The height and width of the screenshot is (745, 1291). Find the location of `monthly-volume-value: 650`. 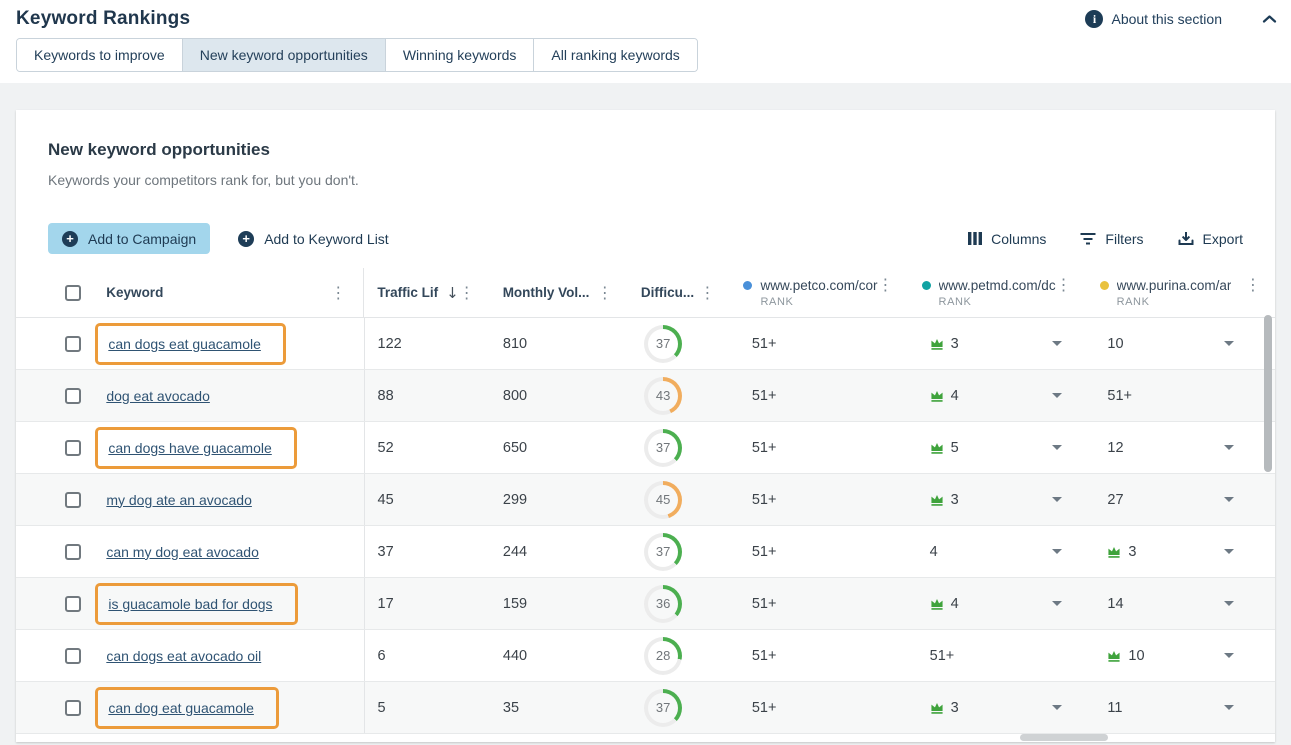

monthly-volume-value: 650 is located at coordinates (515, 447).